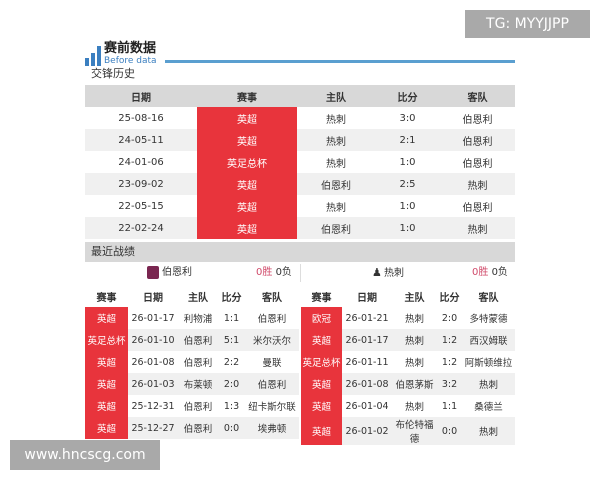  Describe the element at coordinates (153, 362) in the screenshot. I see `table-cell: 26-01-08` at that location.